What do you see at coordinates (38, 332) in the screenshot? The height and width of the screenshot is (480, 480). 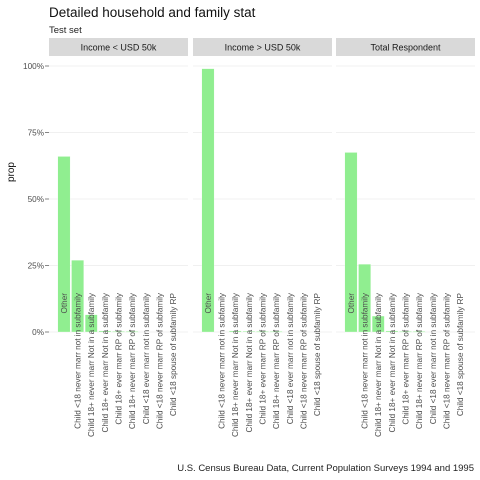 I see `y-tick-label: 0%` at bounding box center [38, 332].